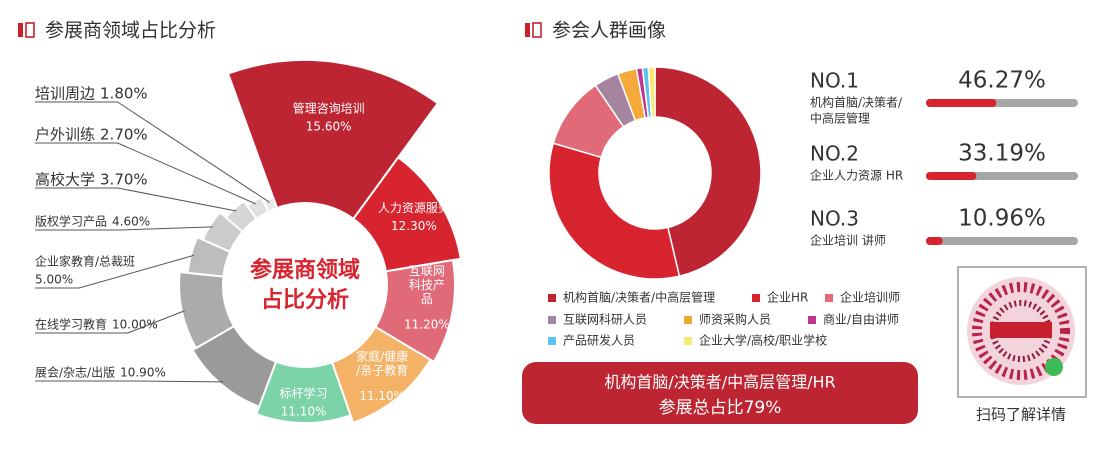 The image size is (1109, 450). I want to click on qr-logo, so click(1021, 330).